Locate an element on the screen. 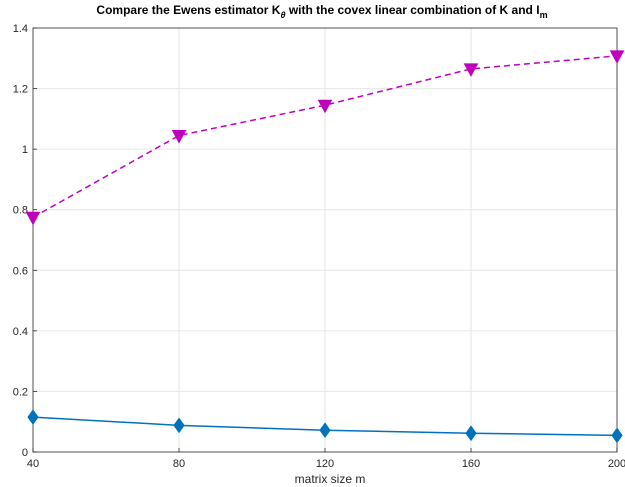 The width and height of the screenshot is (625, 487). chart-title-m-subscript: m is located at coordinates (544, 15).